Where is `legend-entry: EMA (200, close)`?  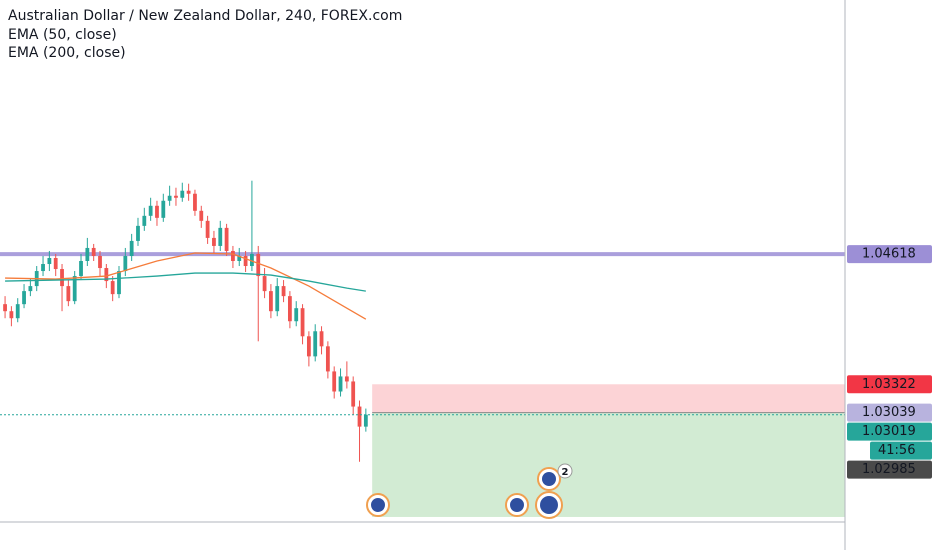 legend-entry: EMA (200, close) is located at coordinates (67, 53).